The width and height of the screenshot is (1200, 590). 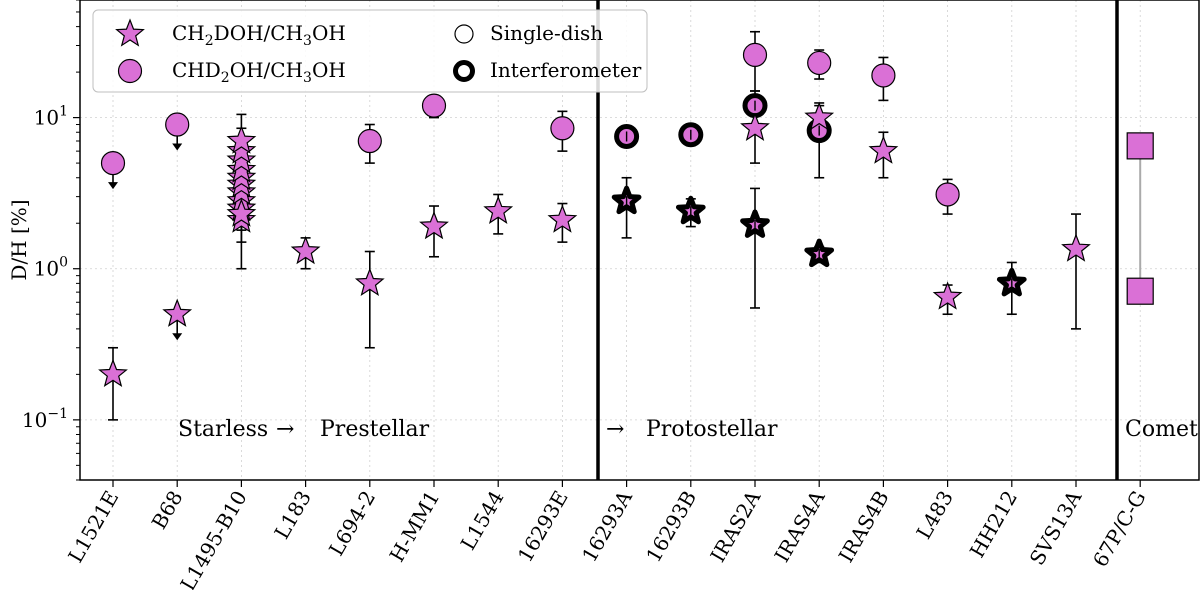 What do you see at coordinates (51, 268) in the screenshot?
I see `y-tick-label: 10⁰` at bounding box center [51, 268].